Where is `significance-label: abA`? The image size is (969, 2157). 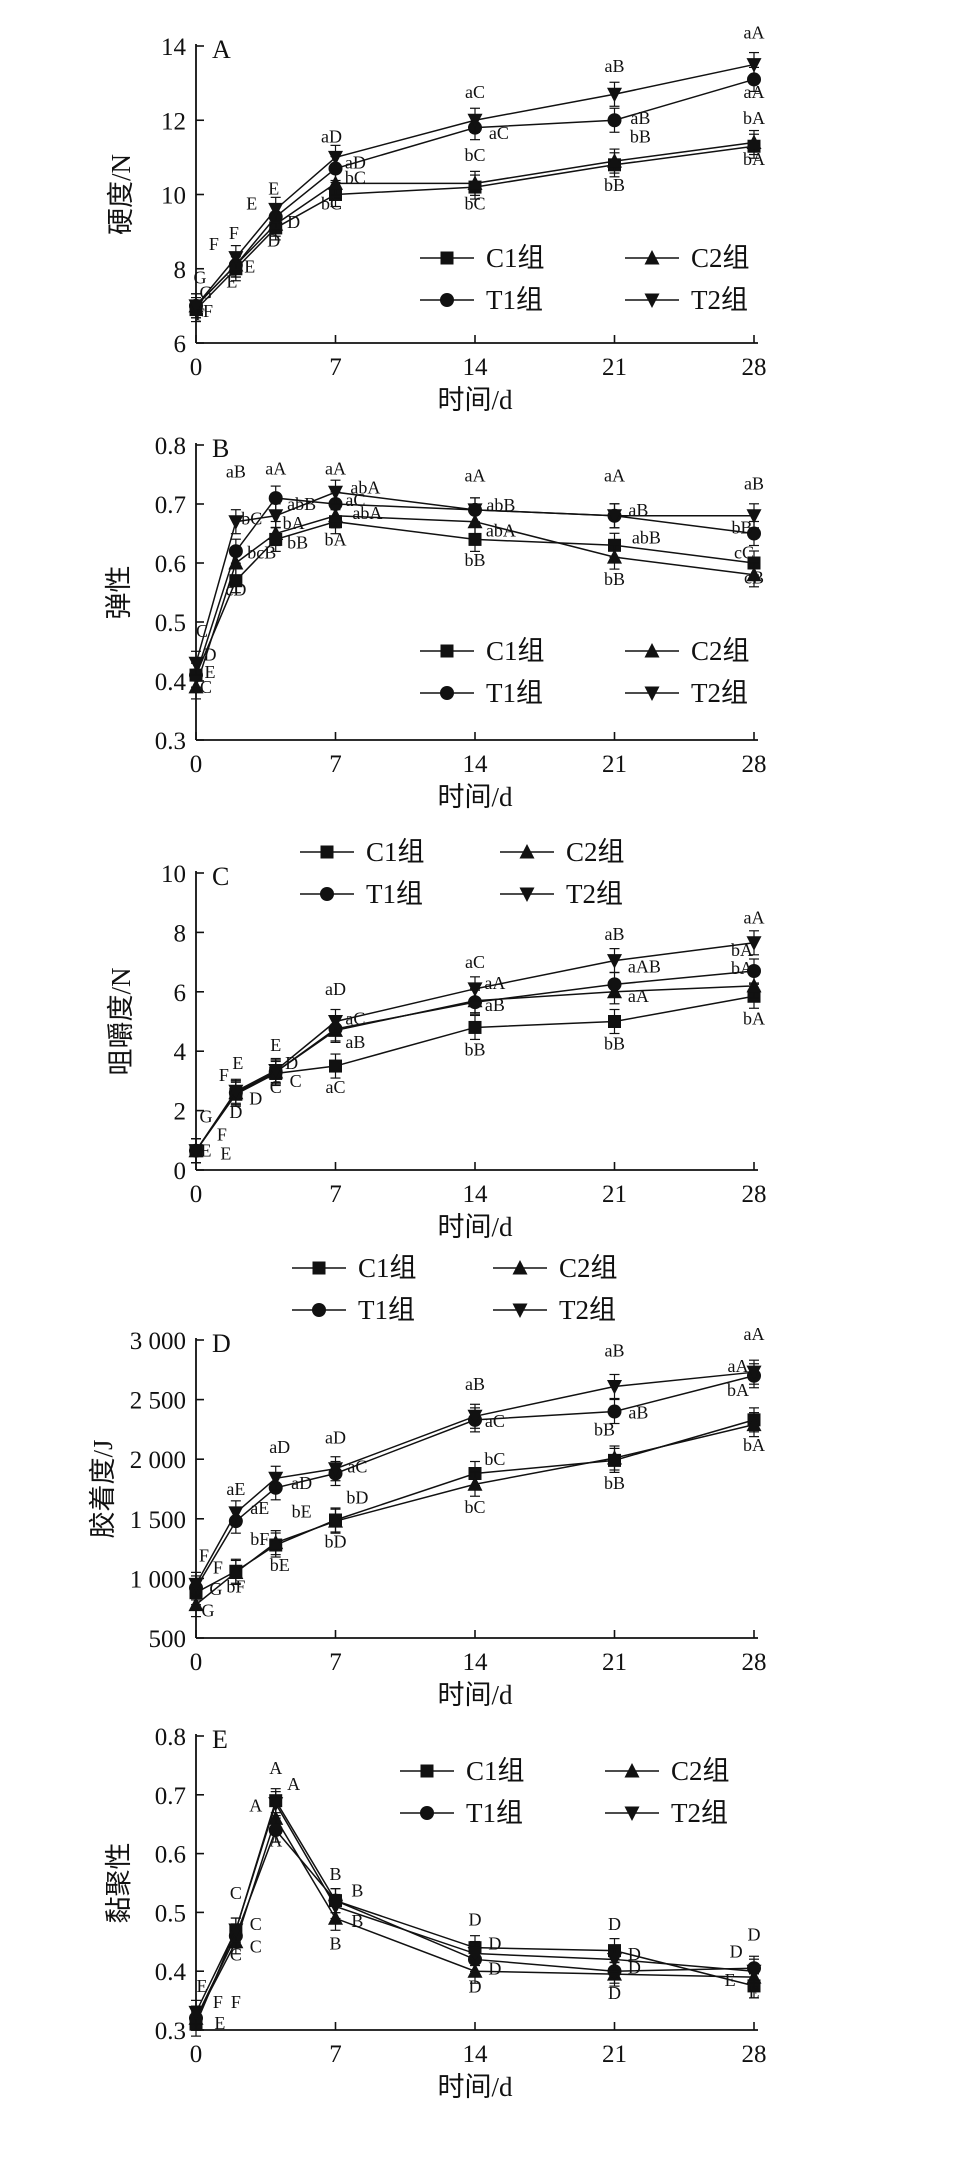 significance-label: abA is located at coordinates (365, 487).